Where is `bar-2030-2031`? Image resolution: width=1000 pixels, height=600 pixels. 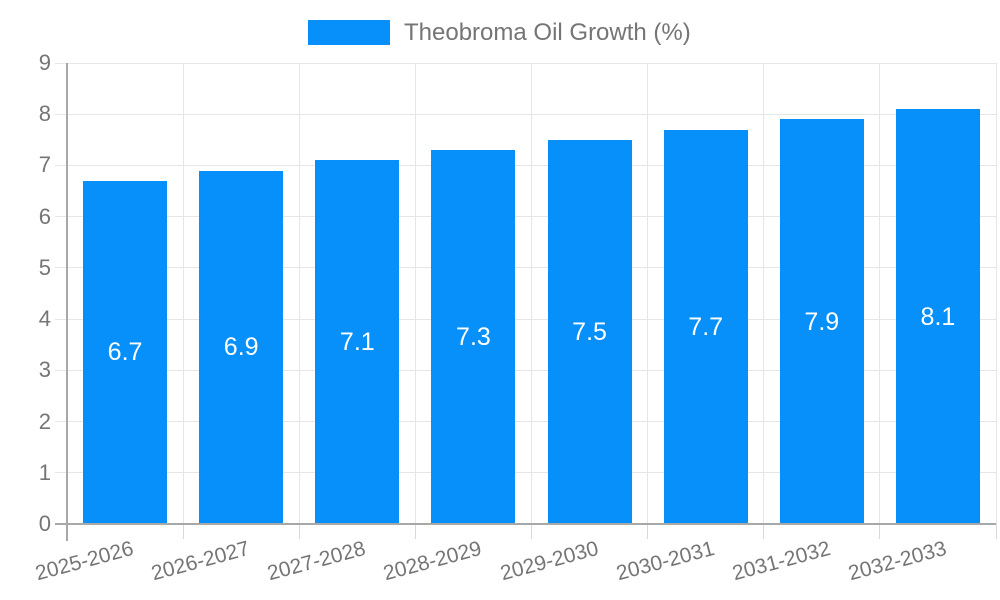 bar-2030-2031 is located at coordinates (705, 326).